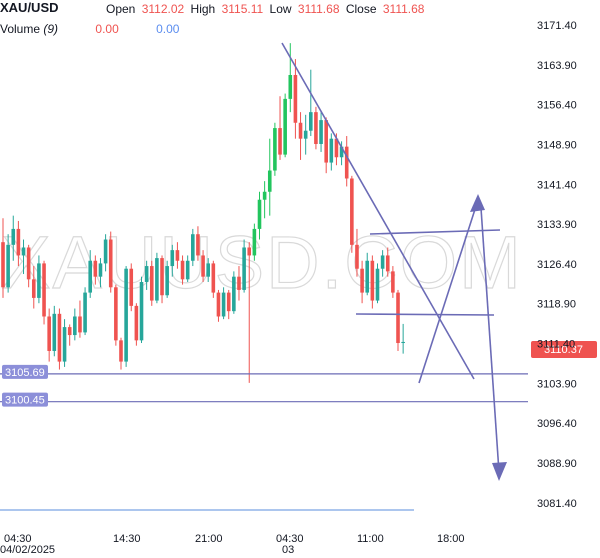  What do you see at coordinates (89, 29) in the screenshot?
I see `volume-readout: Volume (9) 0.00 0.00` at bounding box center [89, 29].